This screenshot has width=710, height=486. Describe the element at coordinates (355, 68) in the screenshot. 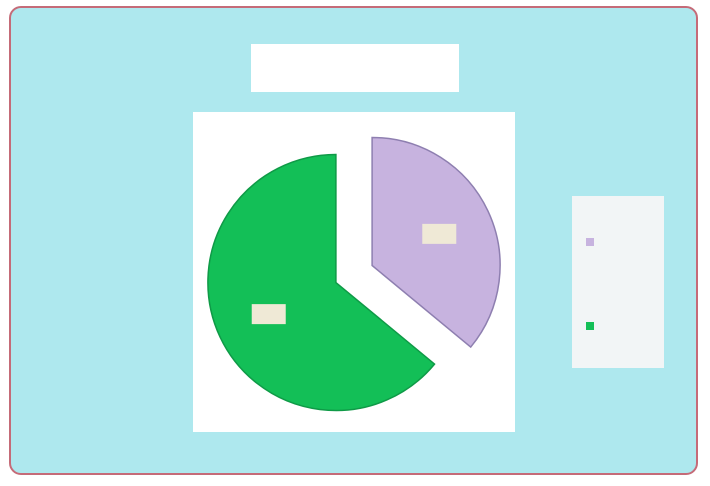

I see `chart-title` at that location.